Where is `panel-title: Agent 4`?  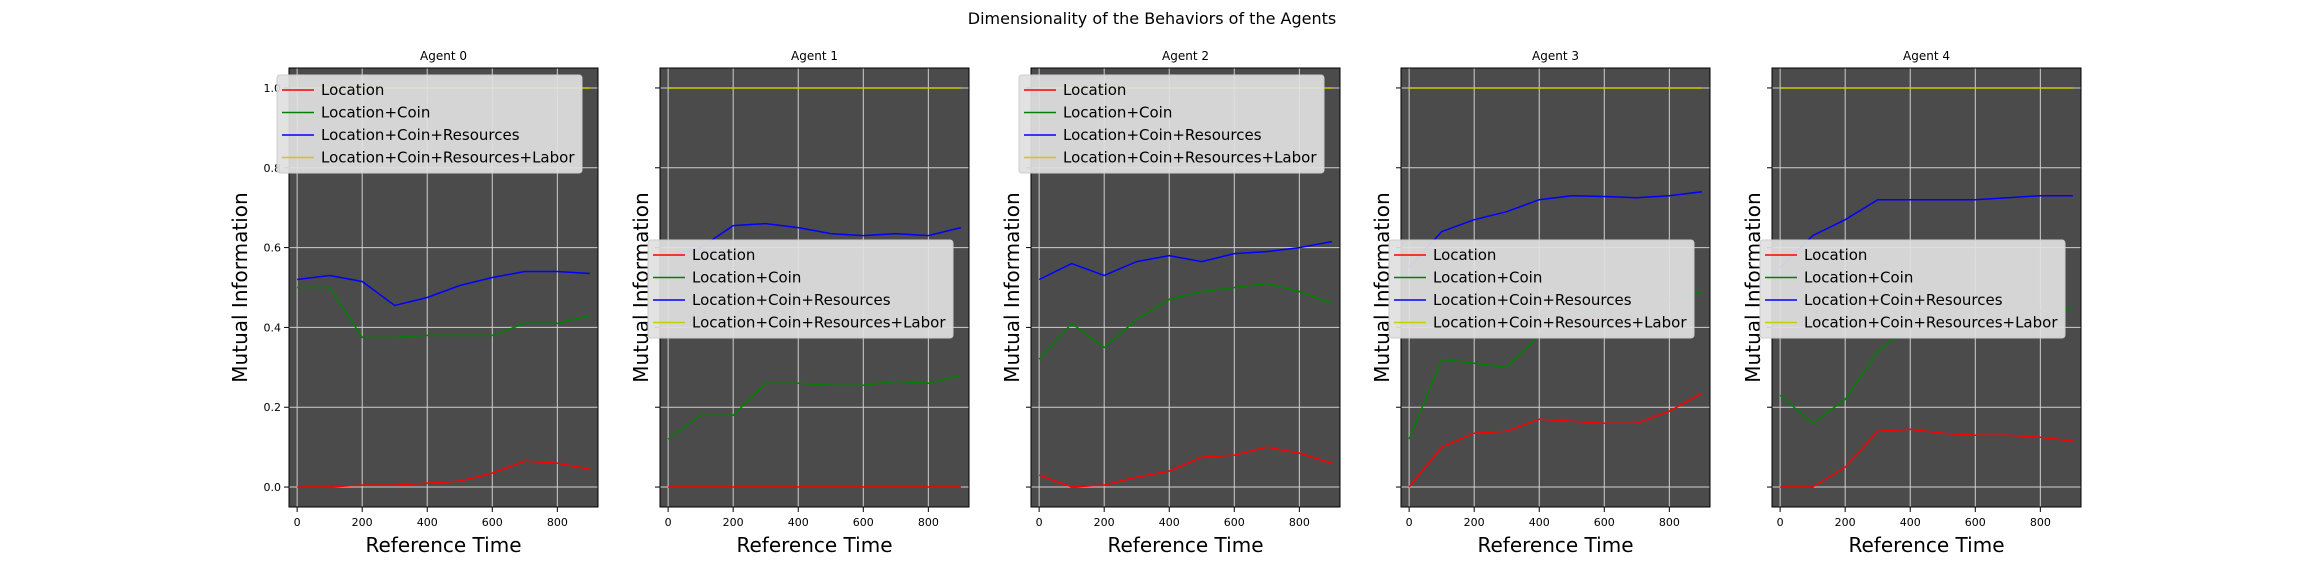
panel-title: Agent 4 is located at coordinates (1926, 56).